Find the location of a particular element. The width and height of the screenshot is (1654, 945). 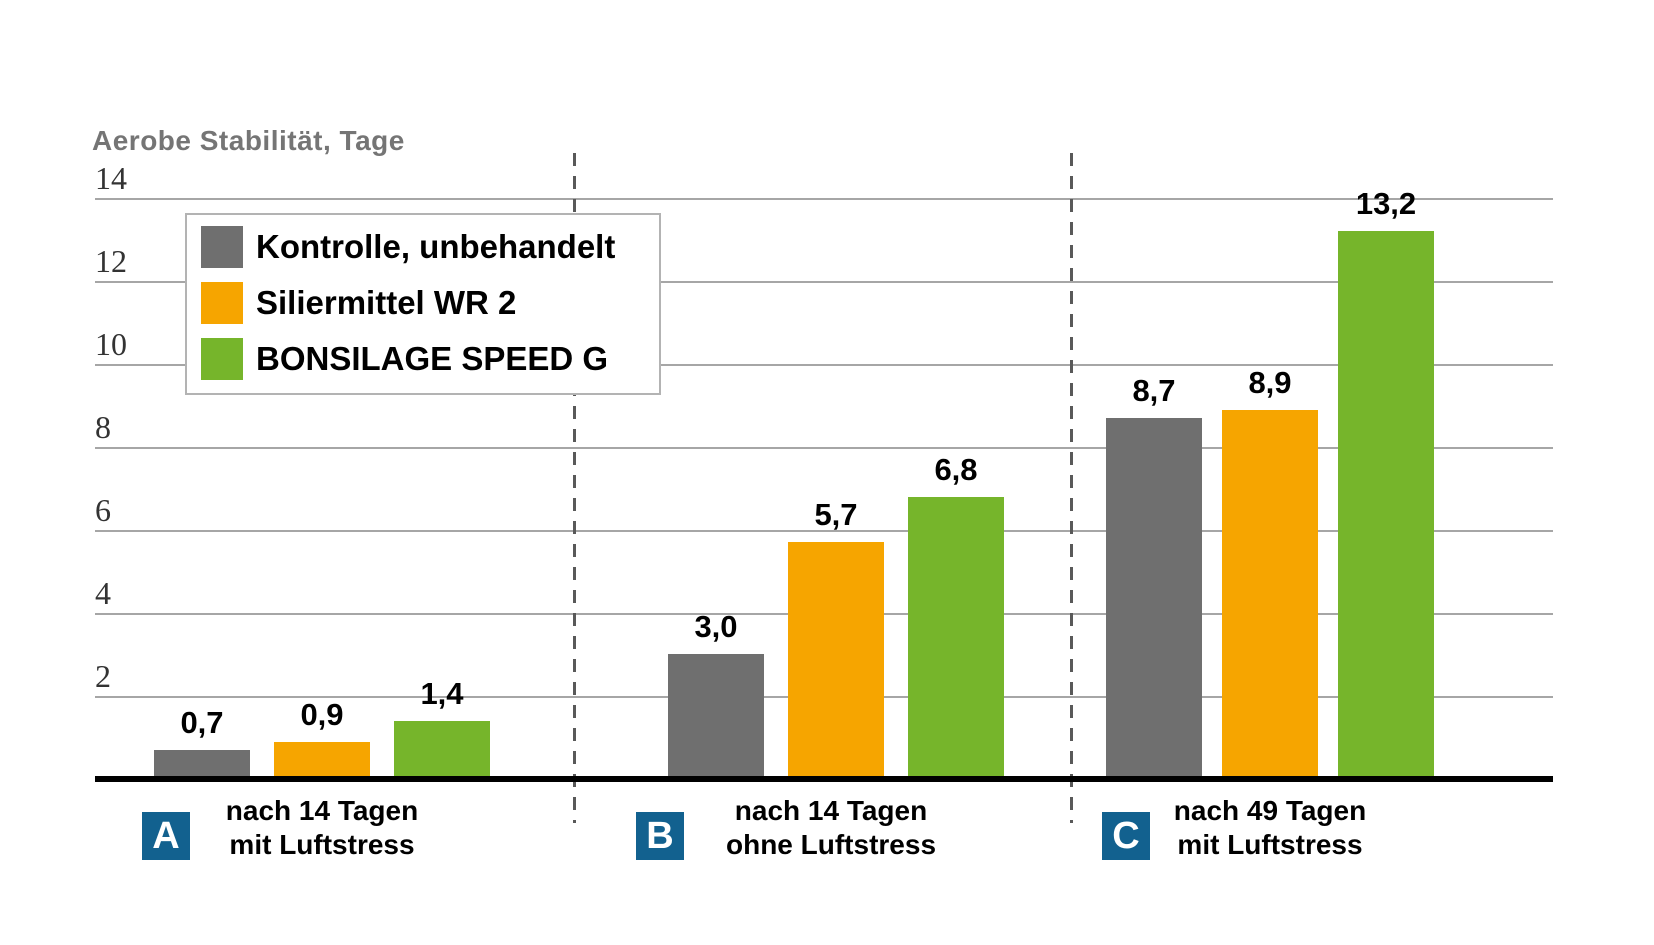

group-label-line: nach 49 Tagen is located at coordinates (1270, 810).